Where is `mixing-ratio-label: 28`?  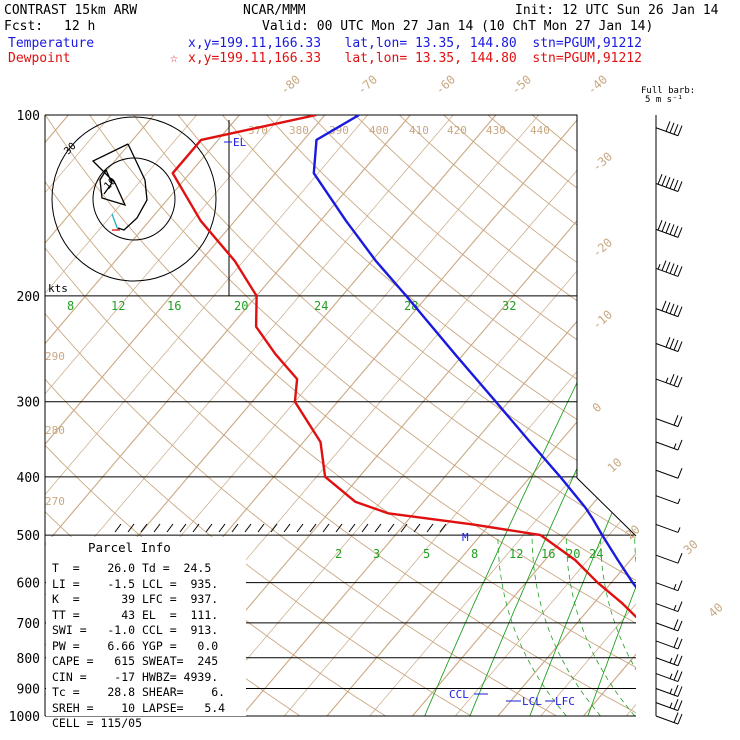
mixing-ratio-label: 28 is located at coordinates (411, 306).